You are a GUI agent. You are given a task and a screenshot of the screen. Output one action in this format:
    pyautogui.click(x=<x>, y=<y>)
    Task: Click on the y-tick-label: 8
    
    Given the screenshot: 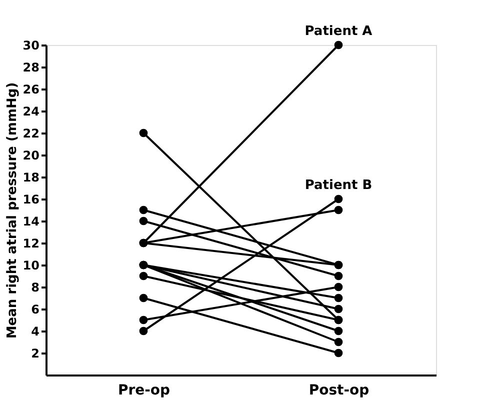 What is the action you would take?
    pyautogui.click(x=35, y=287)
    